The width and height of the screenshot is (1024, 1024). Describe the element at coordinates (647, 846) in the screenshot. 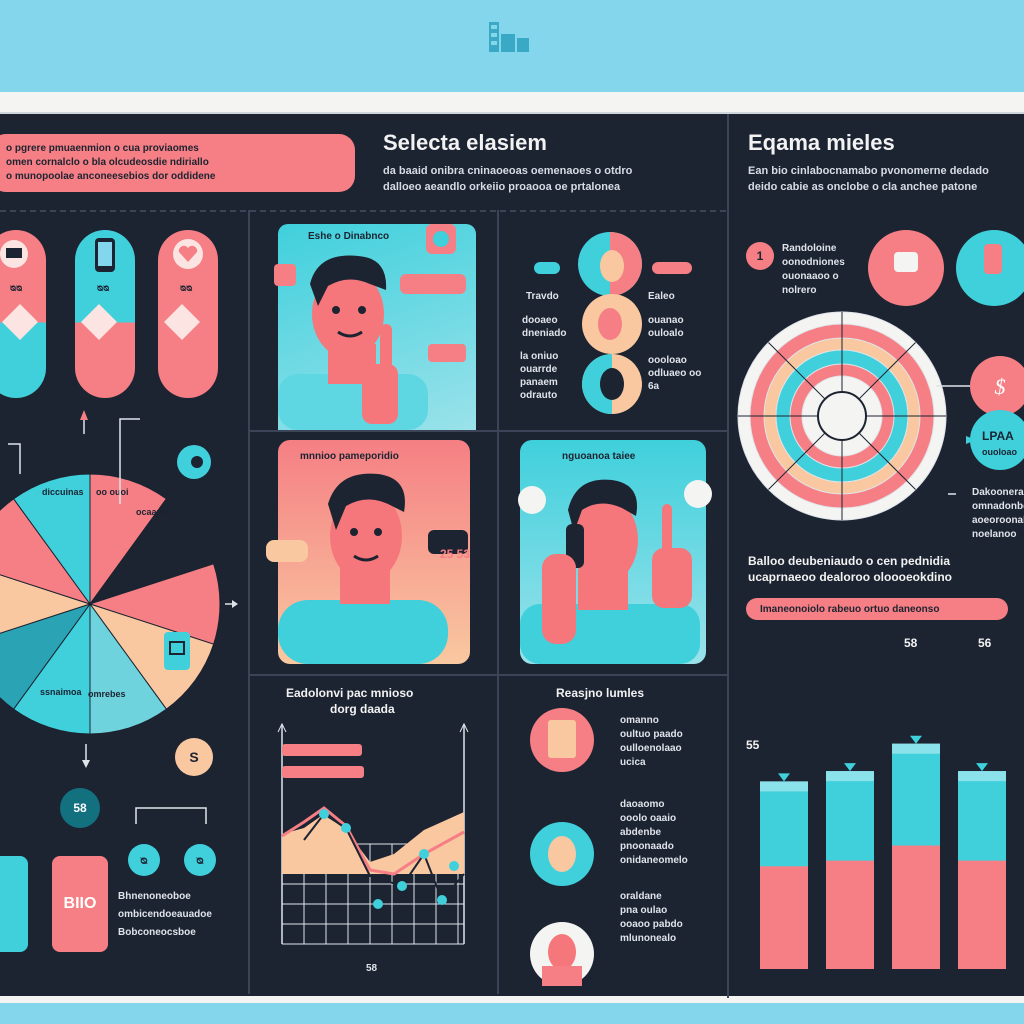

I see `list-item-line: pnoonaado` at that location.